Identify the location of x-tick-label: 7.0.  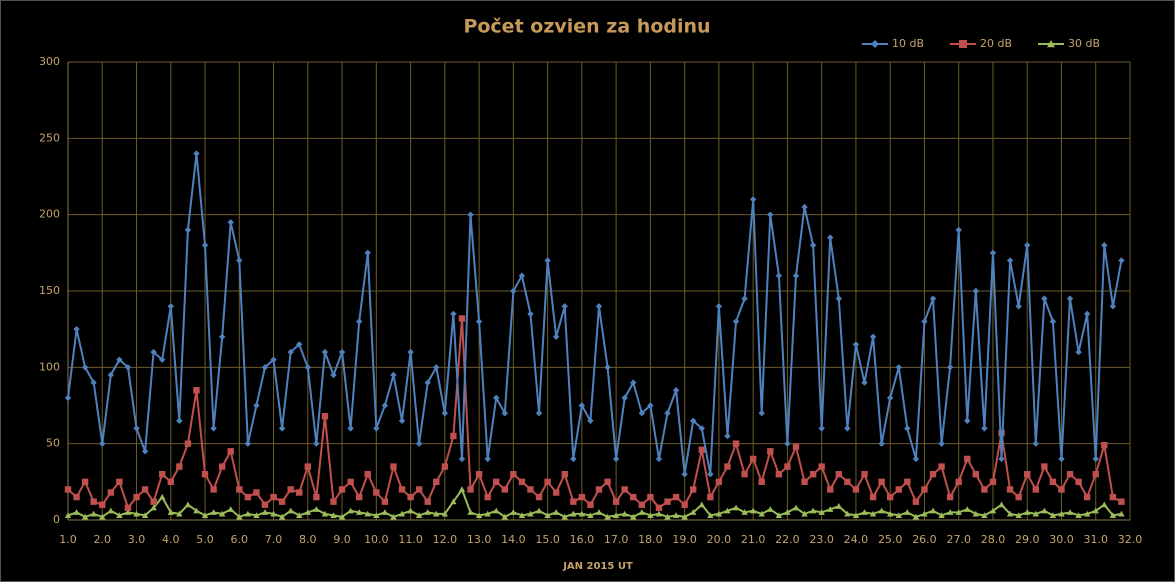
(274, 539).